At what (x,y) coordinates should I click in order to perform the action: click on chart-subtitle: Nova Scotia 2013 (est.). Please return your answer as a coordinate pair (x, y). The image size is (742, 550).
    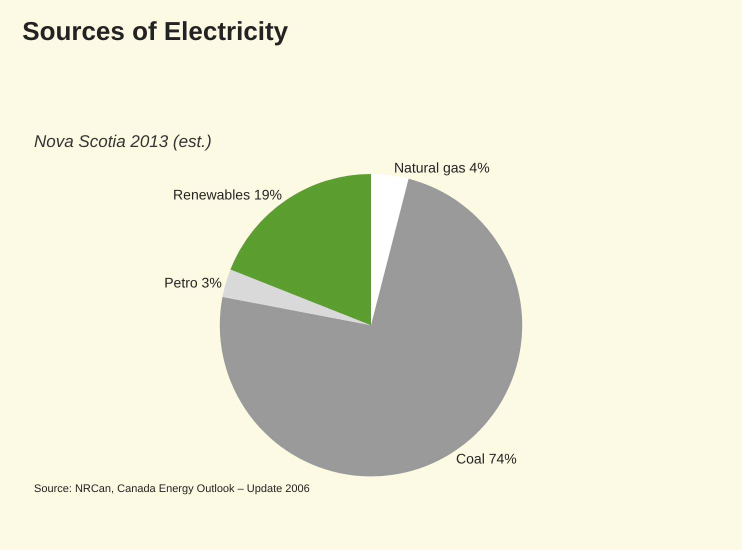
    Looking at the image, I should click on (123, 141).